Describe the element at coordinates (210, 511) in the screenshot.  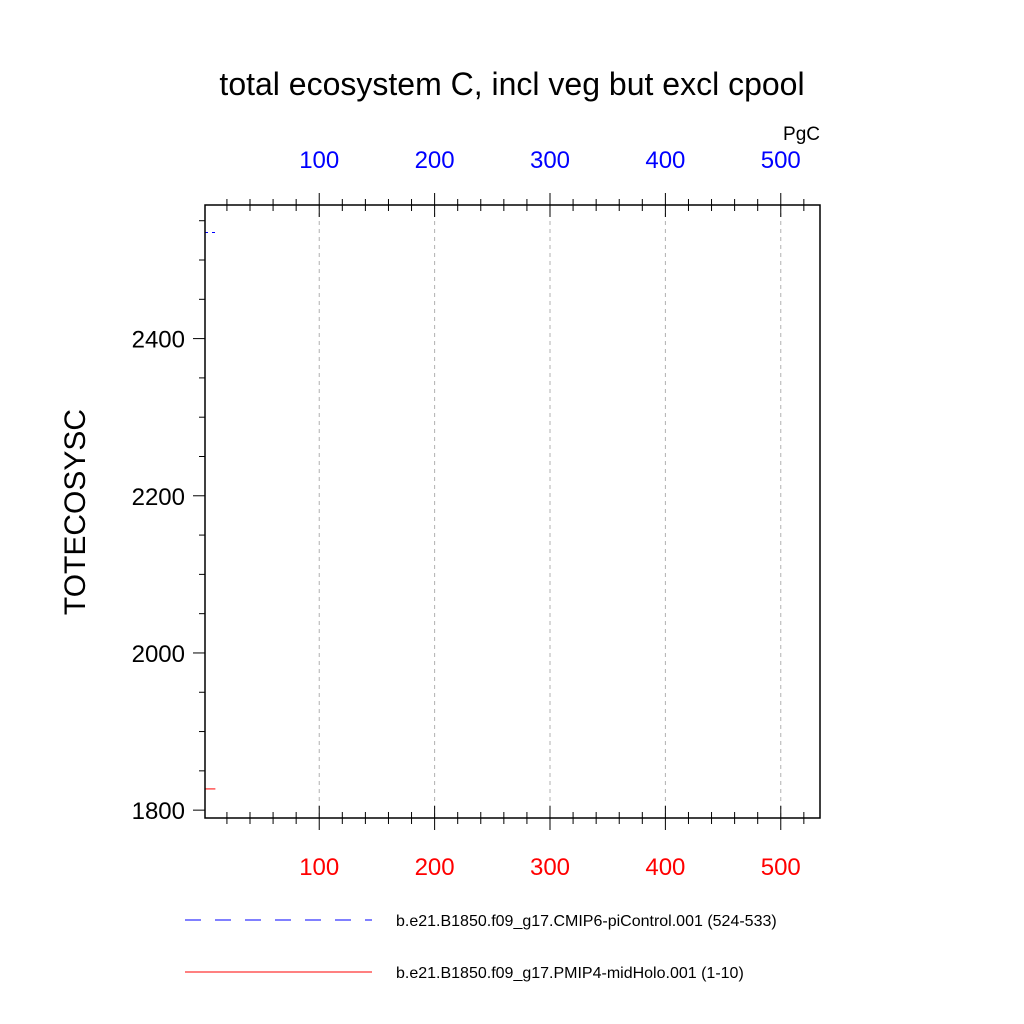
I see `series-layer` at that location.